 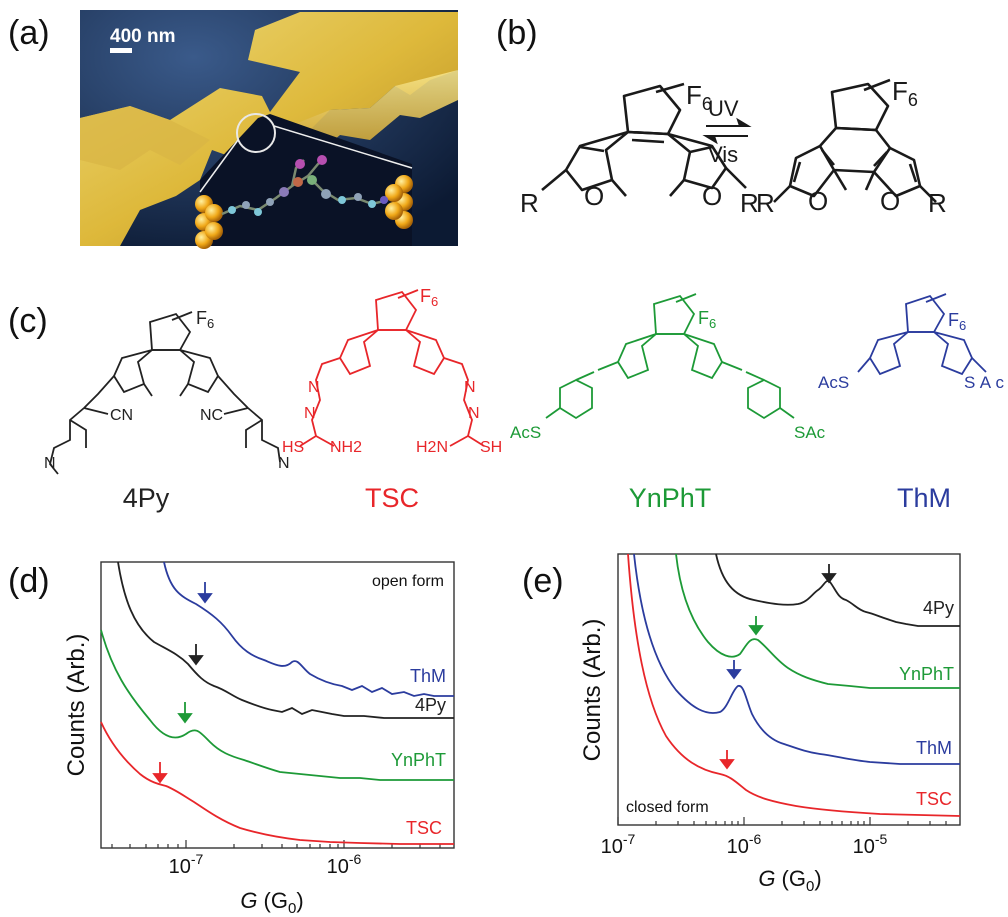 What do you see at coordinates (644, 139) in the screenshot?
I see `open-isomer-structure` at bounding box center [644, 139].